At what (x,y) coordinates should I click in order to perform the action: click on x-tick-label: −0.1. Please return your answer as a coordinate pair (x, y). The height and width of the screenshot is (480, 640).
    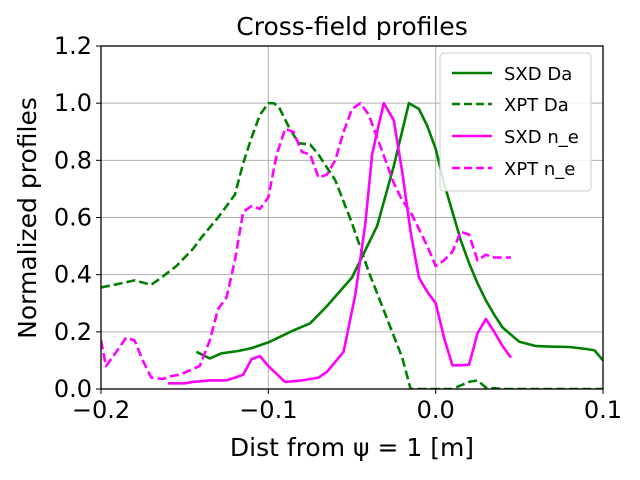
    Looking at the image, I should click on (268, 410).